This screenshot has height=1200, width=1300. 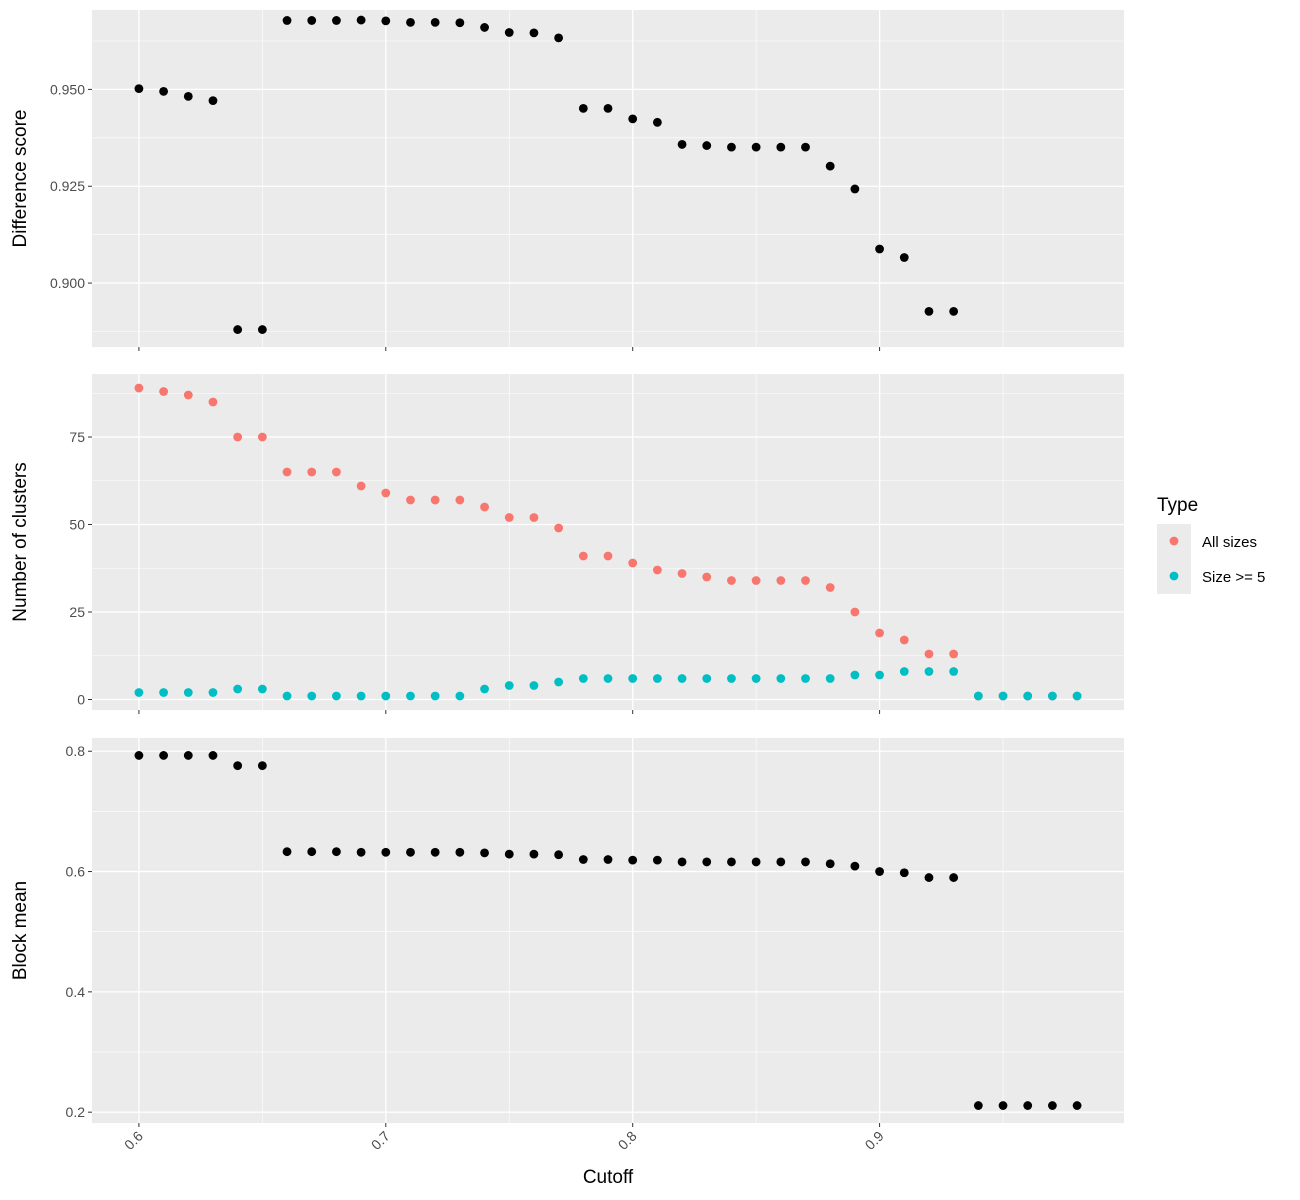 What do you see at coordinates (76, 992) in the screenshot?
I see `y-tick-label: 0.4` at bounding box center [76, 992].